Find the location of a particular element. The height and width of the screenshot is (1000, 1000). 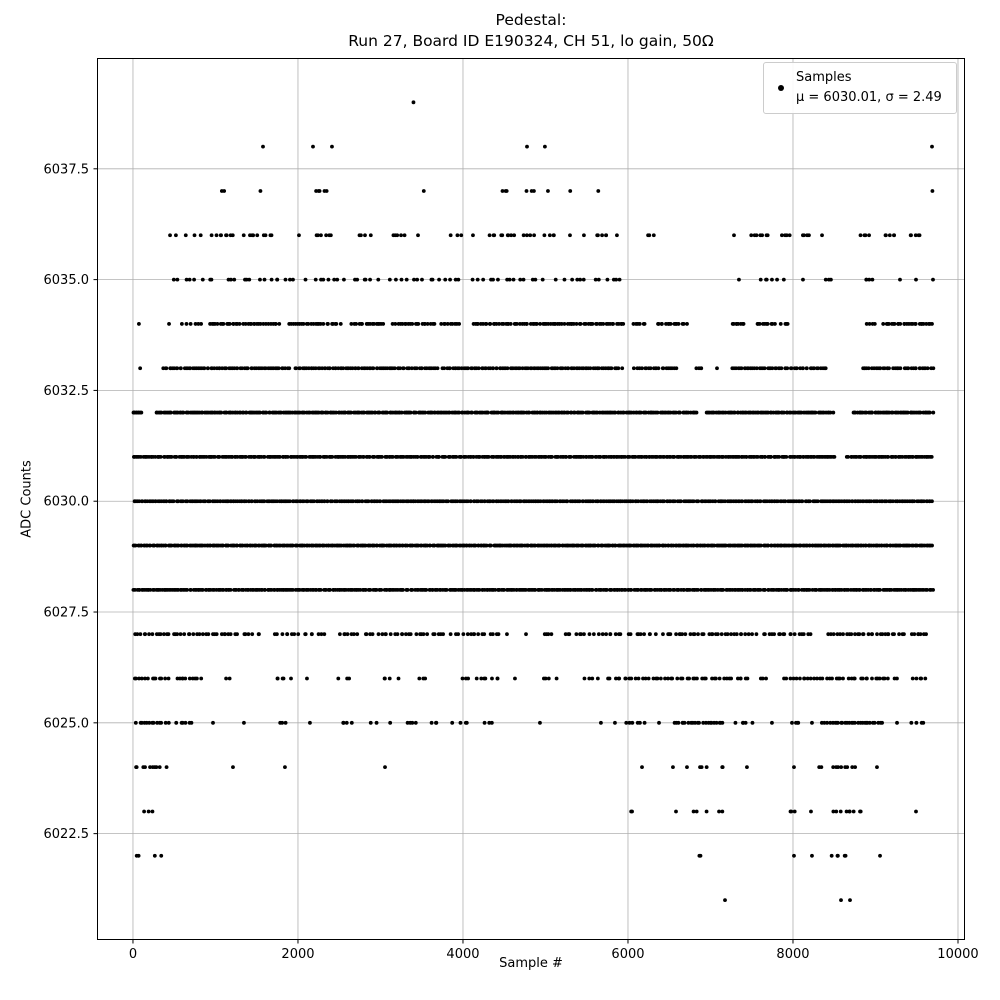

y-tick-label: 6022.5 is located at coordinates (67, 834).